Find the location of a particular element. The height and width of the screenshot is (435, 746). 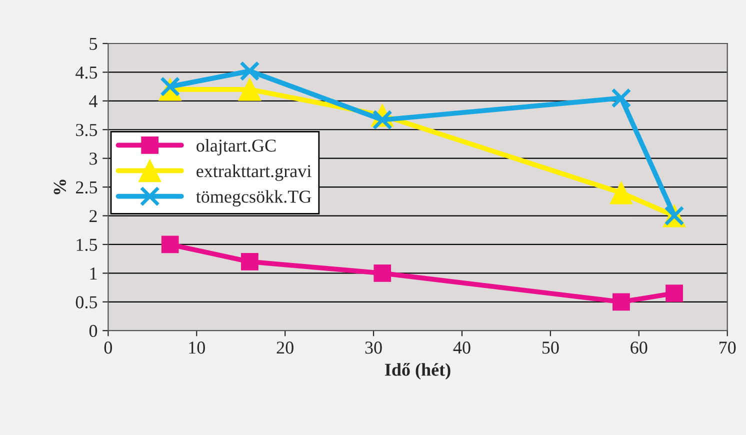

y-tick-label: 0.5 is located at coordinates (87, 302).